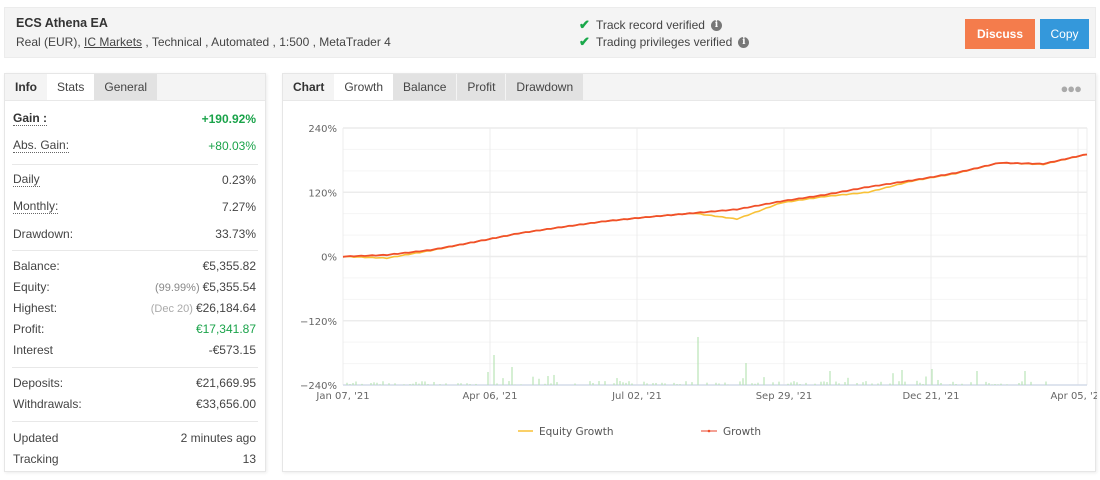 The width and height of the screenshot is (1100, 480). I want to click on stat-value: €5,355.54, so click(229, 287).